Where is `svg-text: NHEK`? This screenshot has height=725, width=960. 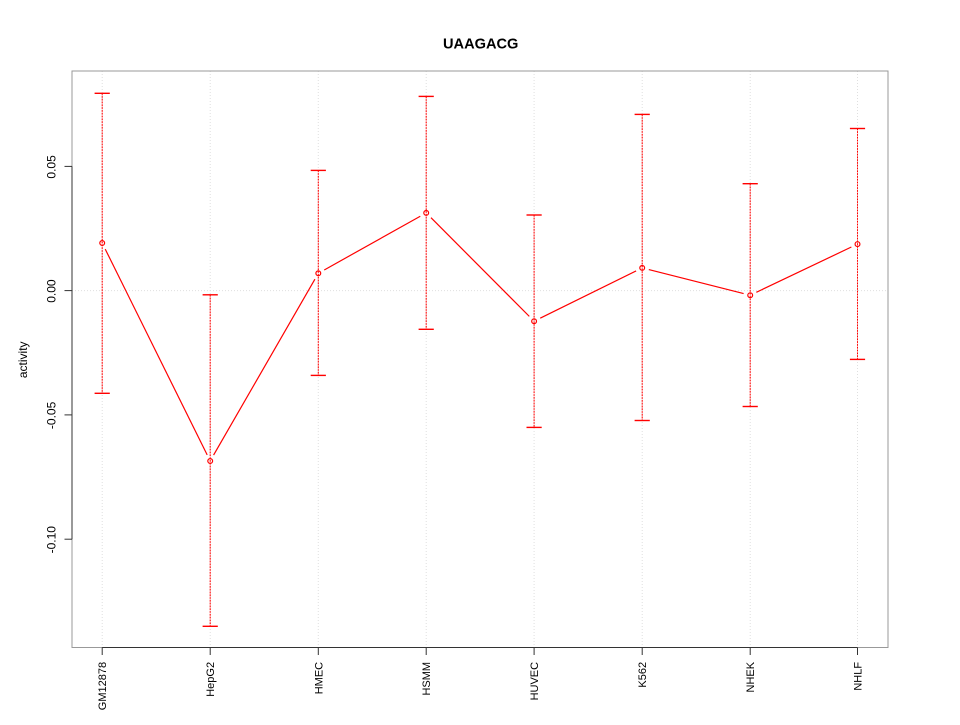
svg-text: NHEK is located at coordinates (751, 676).